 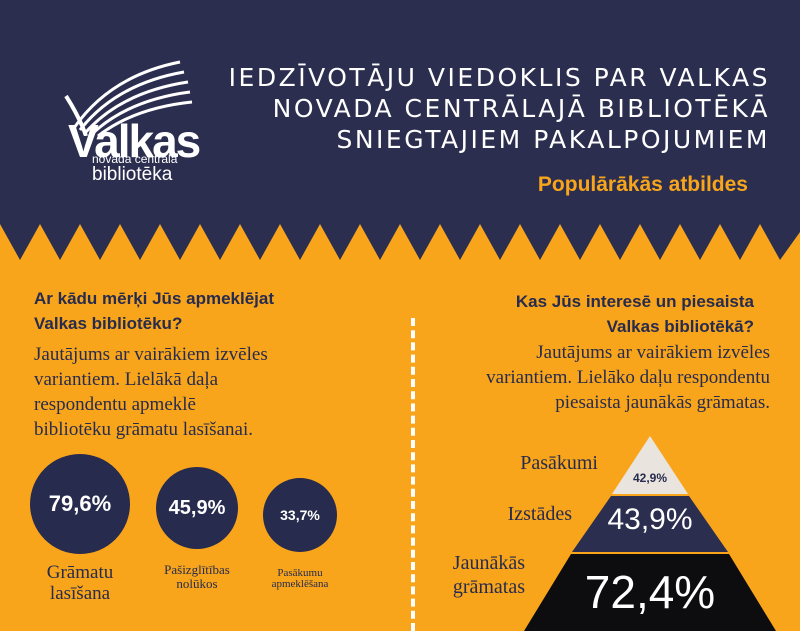 I want to click on question-line: Valkas bibliotēkā?, so click(x=680, y=326).